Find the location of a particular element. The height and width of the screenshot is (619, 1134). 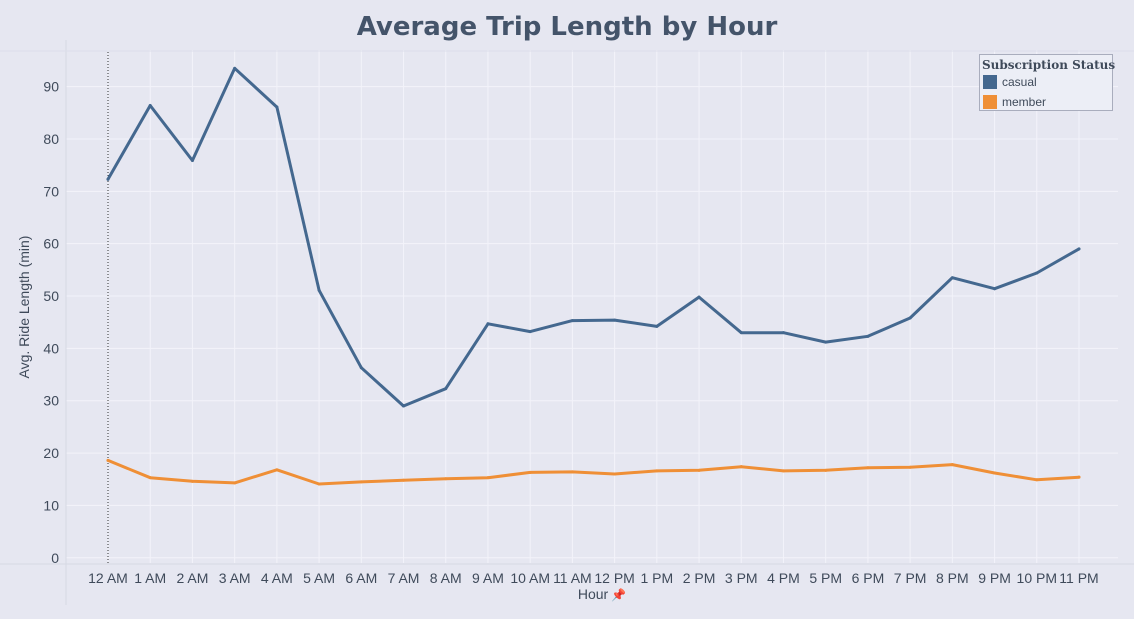

legend-swatch-member is located at coordinates (990, 102).